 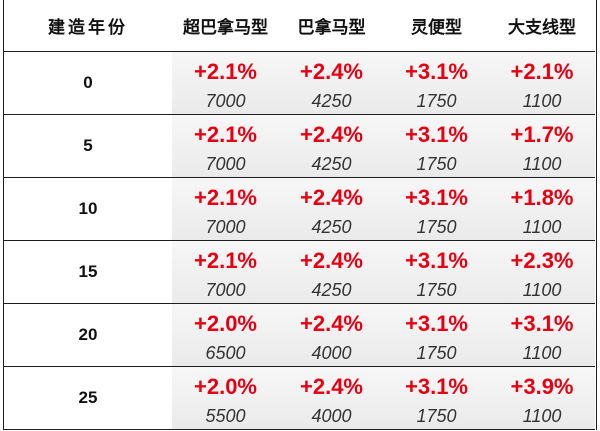 I want to click on base-value: 6500, so click(x=225, y=353).